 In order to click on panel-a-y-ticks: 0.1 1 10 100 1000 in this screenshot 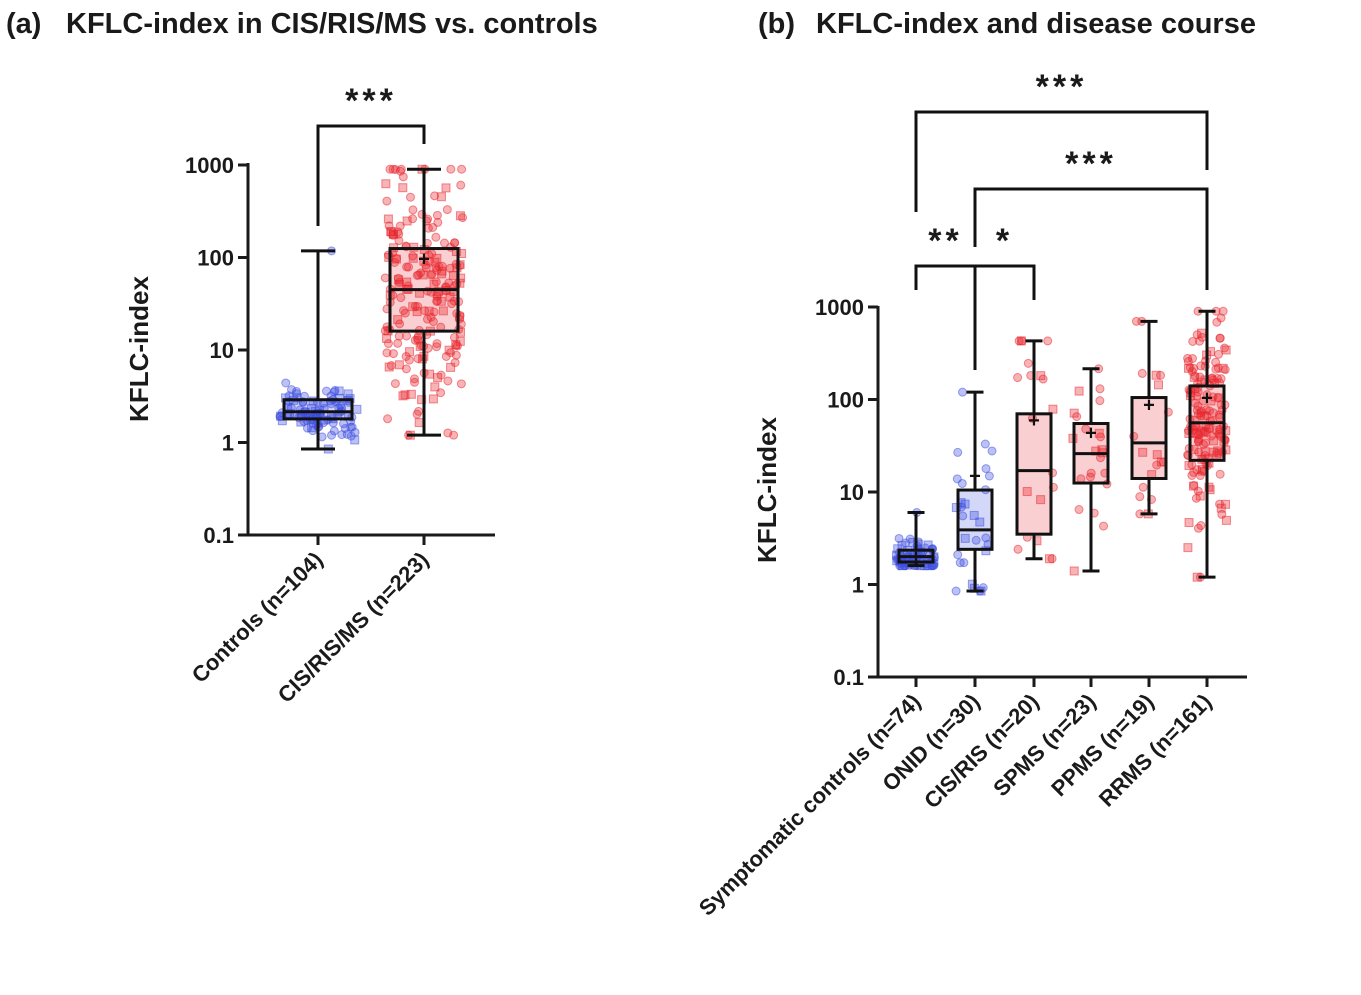, I will do `click(216, 350)`.